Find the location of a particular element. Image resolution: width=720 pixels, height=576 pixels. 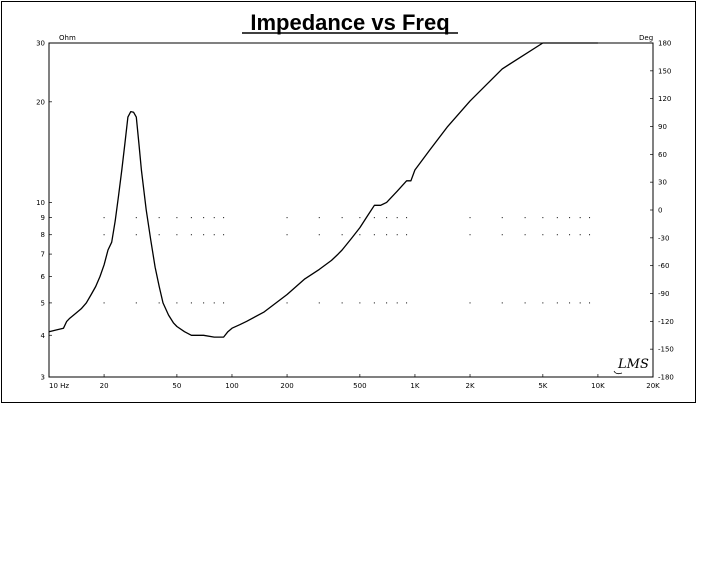

y2-tick-label: 0 is located at coordinates (660, 211).